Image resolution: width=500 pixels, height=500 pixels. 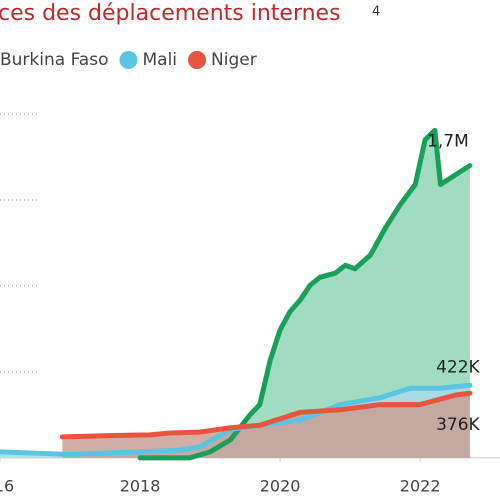 What do you see at coordinates (458, 425) in the screenshot?
I see `data-label: 376K` at bounding box center [458, 425].